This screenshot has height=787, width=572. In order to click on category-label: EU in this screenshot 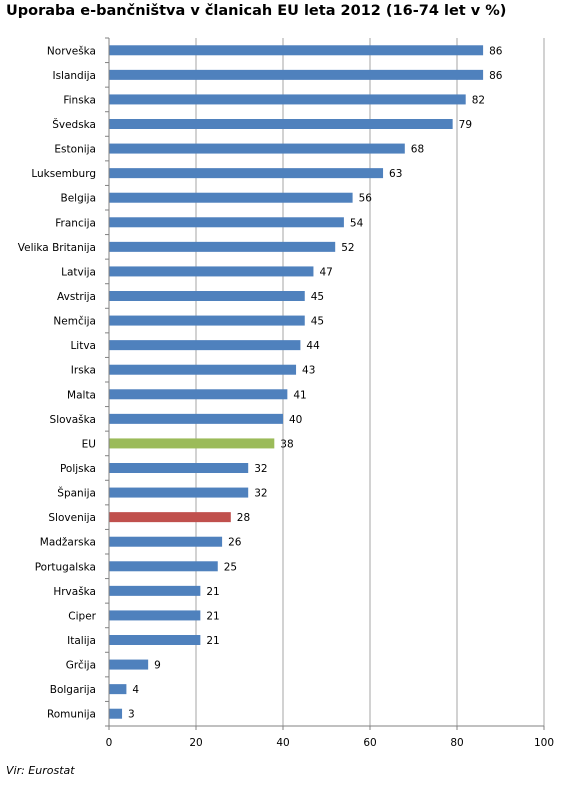, I will do `click(89, 444)`.